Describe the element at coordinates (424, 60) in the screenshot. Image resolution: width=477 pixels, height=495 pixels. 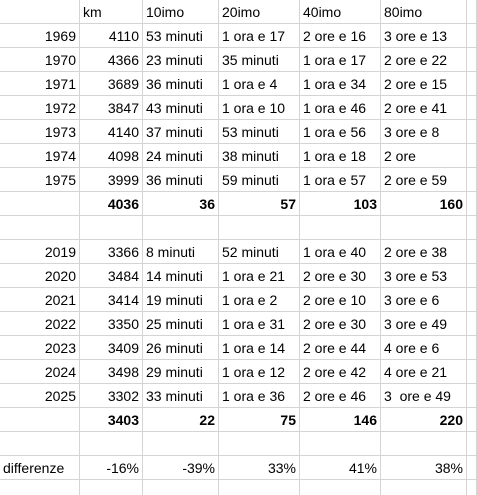
I see `cell: 2 ore e 22` at that location.